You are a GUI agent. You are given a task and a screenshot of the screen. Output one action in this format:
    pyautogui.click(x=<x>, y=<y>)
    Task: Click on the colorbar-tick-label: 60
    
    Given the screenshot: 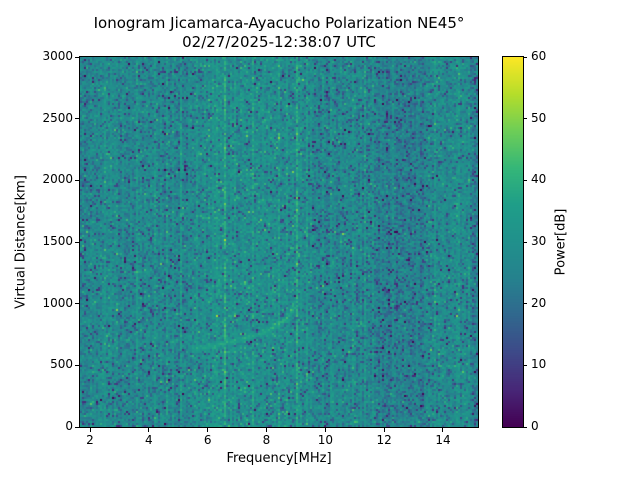 What is the action you would take?
    pyautogui.click(x=539, y=56)
    